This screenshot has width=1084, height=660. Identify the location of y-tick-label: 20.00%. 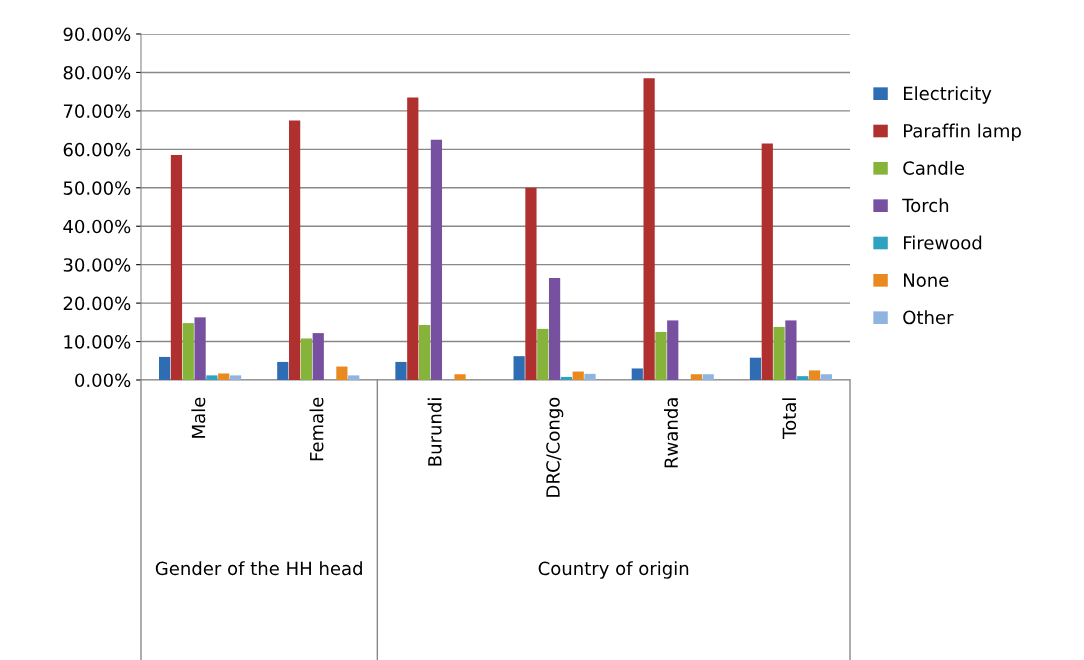
(97, 303).